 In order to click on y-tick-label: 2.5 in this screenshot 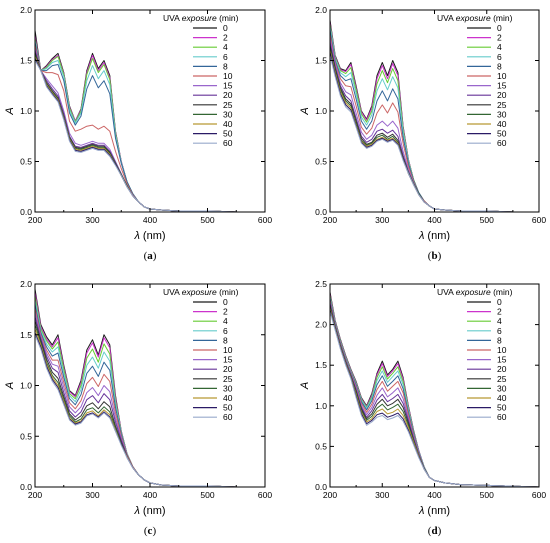, I will do `click(321, 284)`.